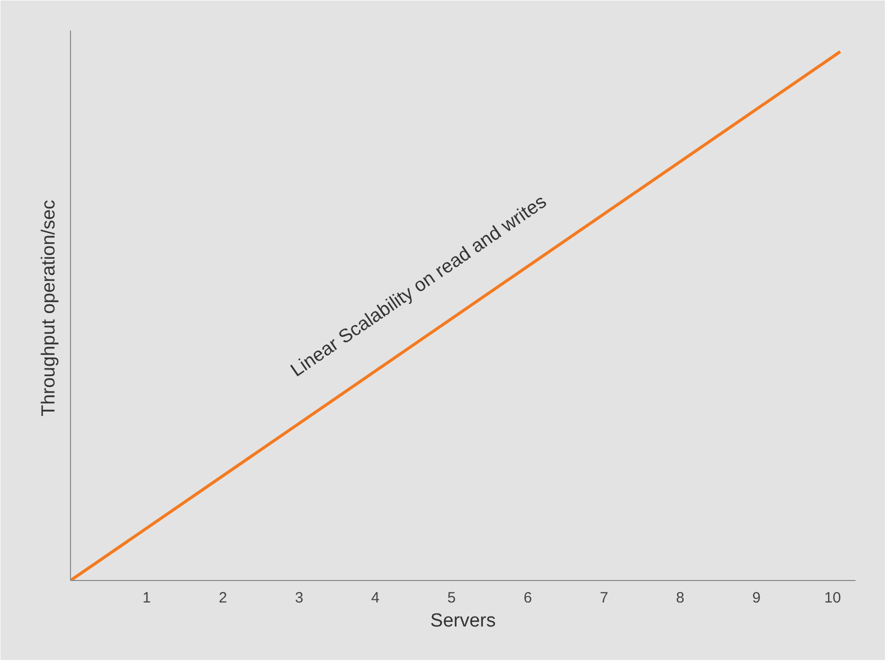 This screenshot has width=889, height=664. I want to click on x-tick-label: 1, so click(146, 598).